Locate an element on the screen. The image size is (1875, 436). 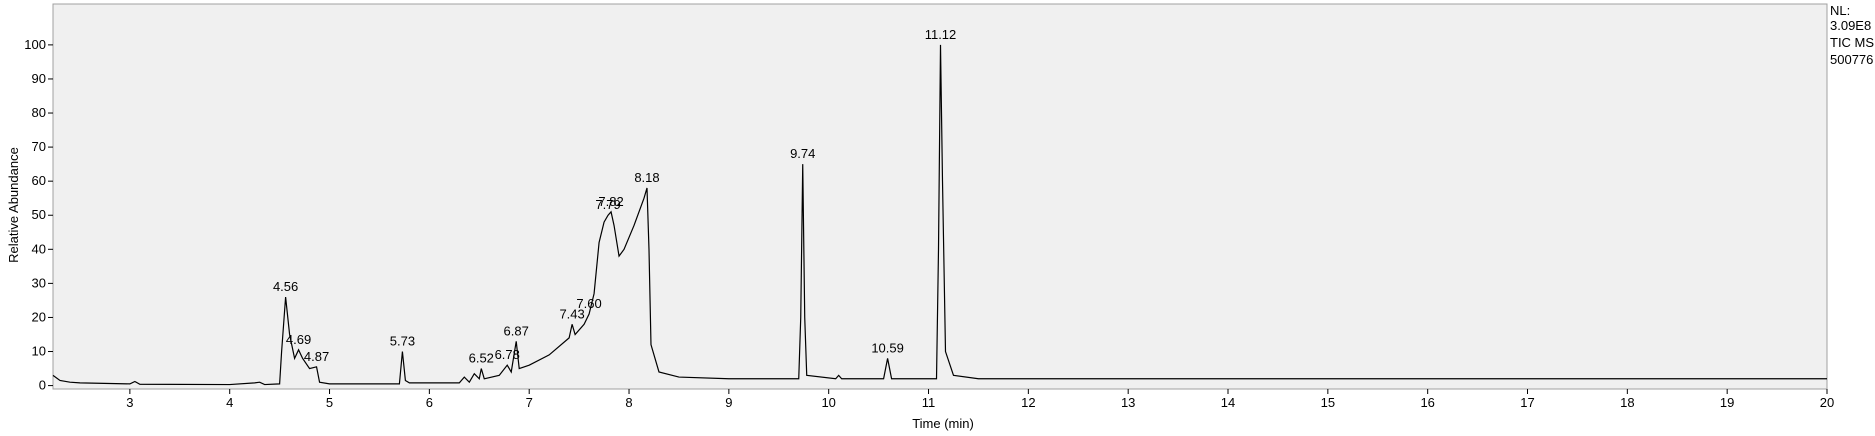
y-tick-label: 40 is located at coordinates (39, 248).